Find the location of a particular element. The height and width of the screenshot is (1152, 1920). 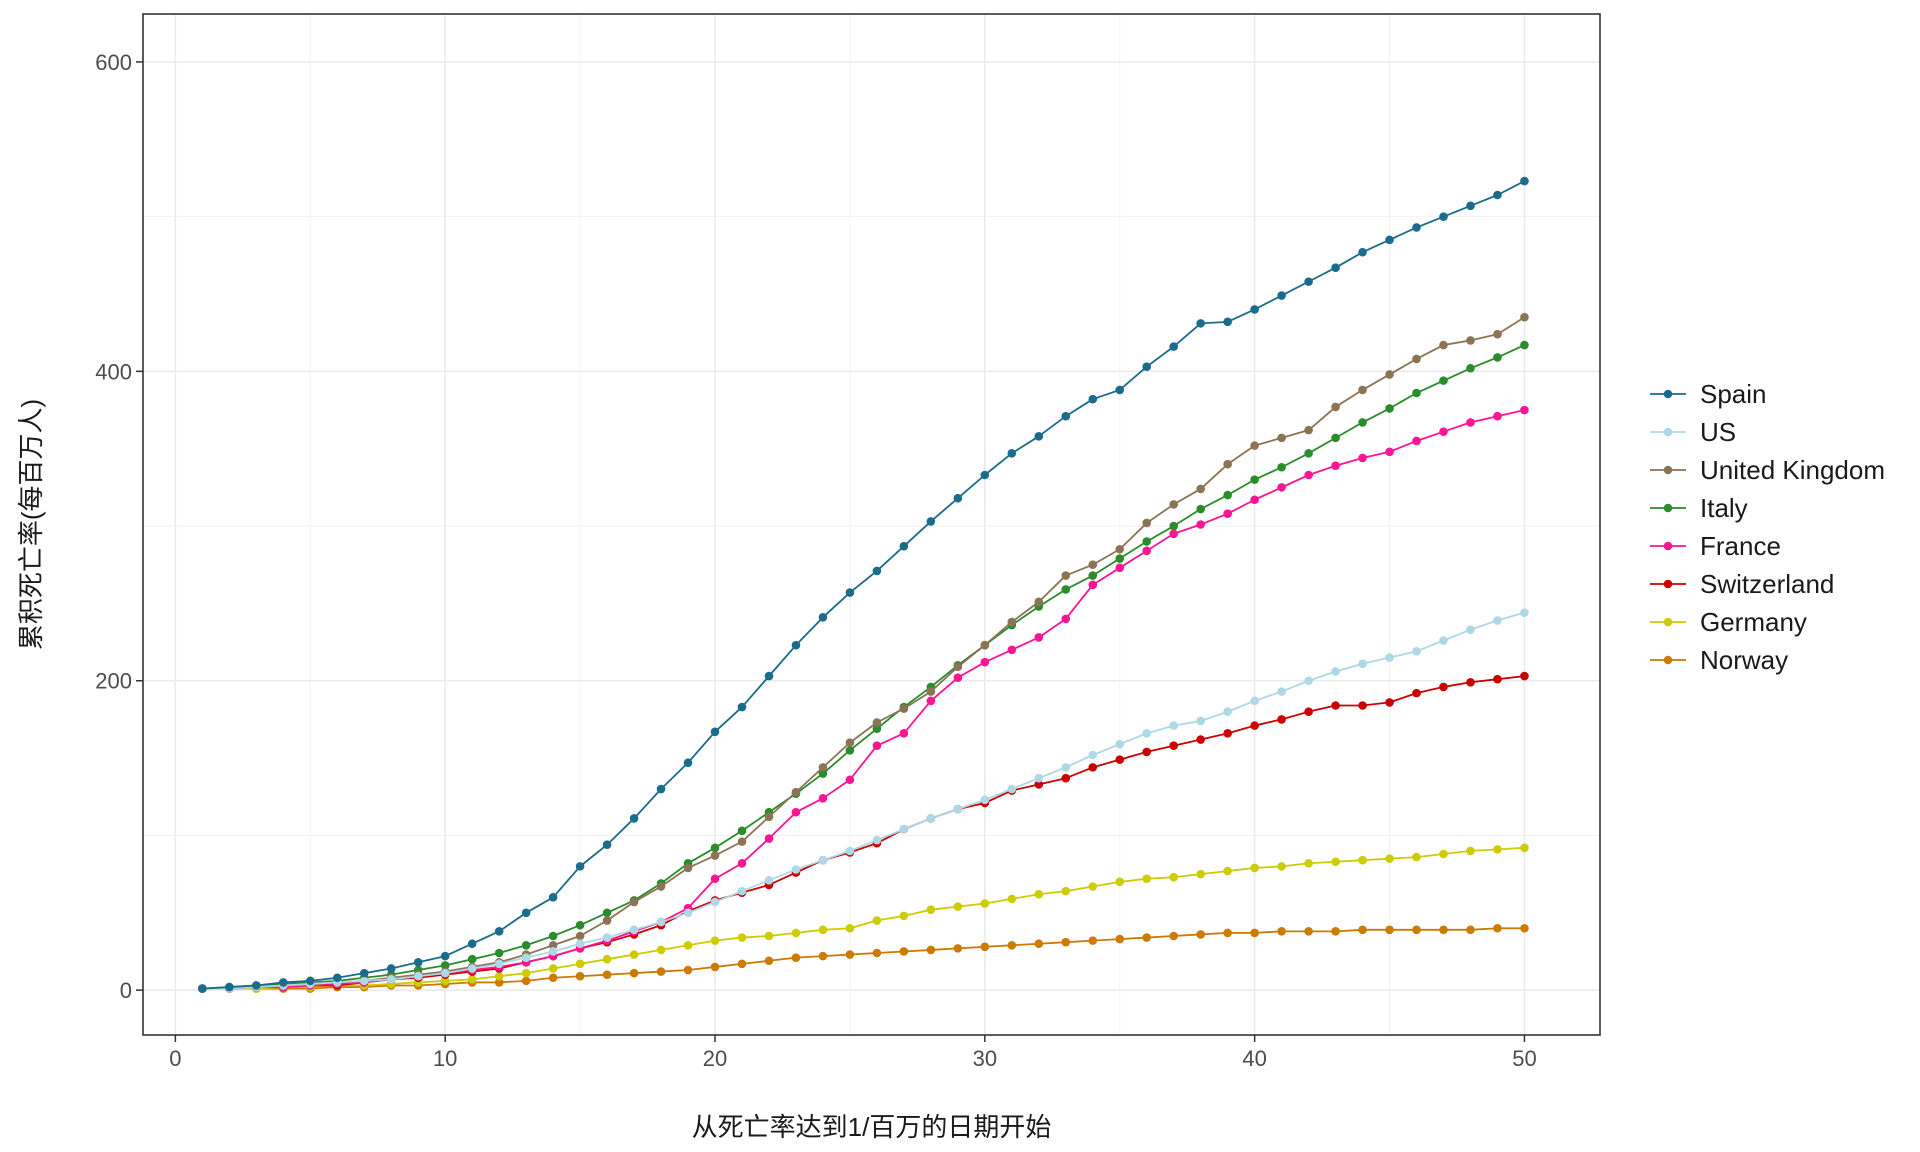

legend-label: United Kingdom is located at coordinates (1792, 470).